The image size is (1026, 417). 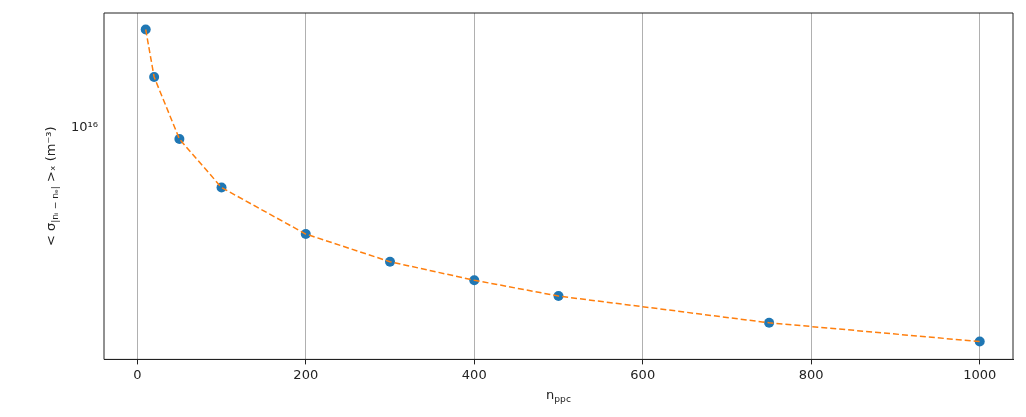 I want to click on x-tick-label: 0, so click(x=137, y=374).